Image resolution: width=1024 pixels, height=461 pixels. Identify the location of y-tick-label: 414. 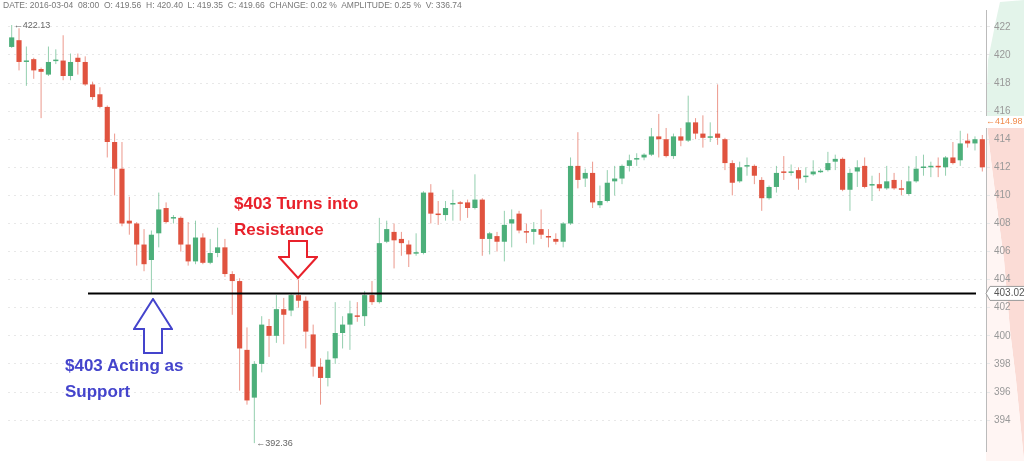
(1003, 138).